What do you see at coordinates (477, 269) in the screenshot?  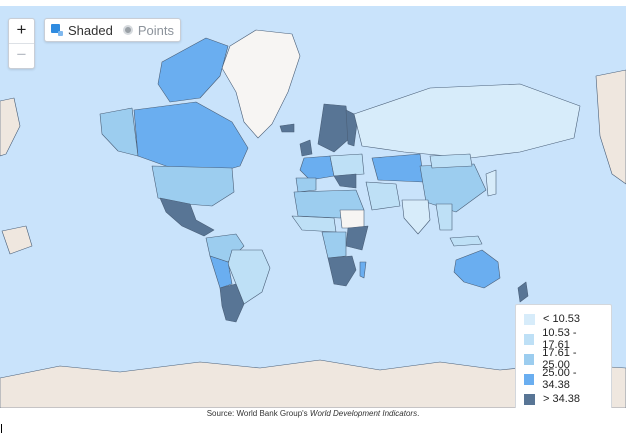 I see `country-australia` at bounding box center [477, 269].